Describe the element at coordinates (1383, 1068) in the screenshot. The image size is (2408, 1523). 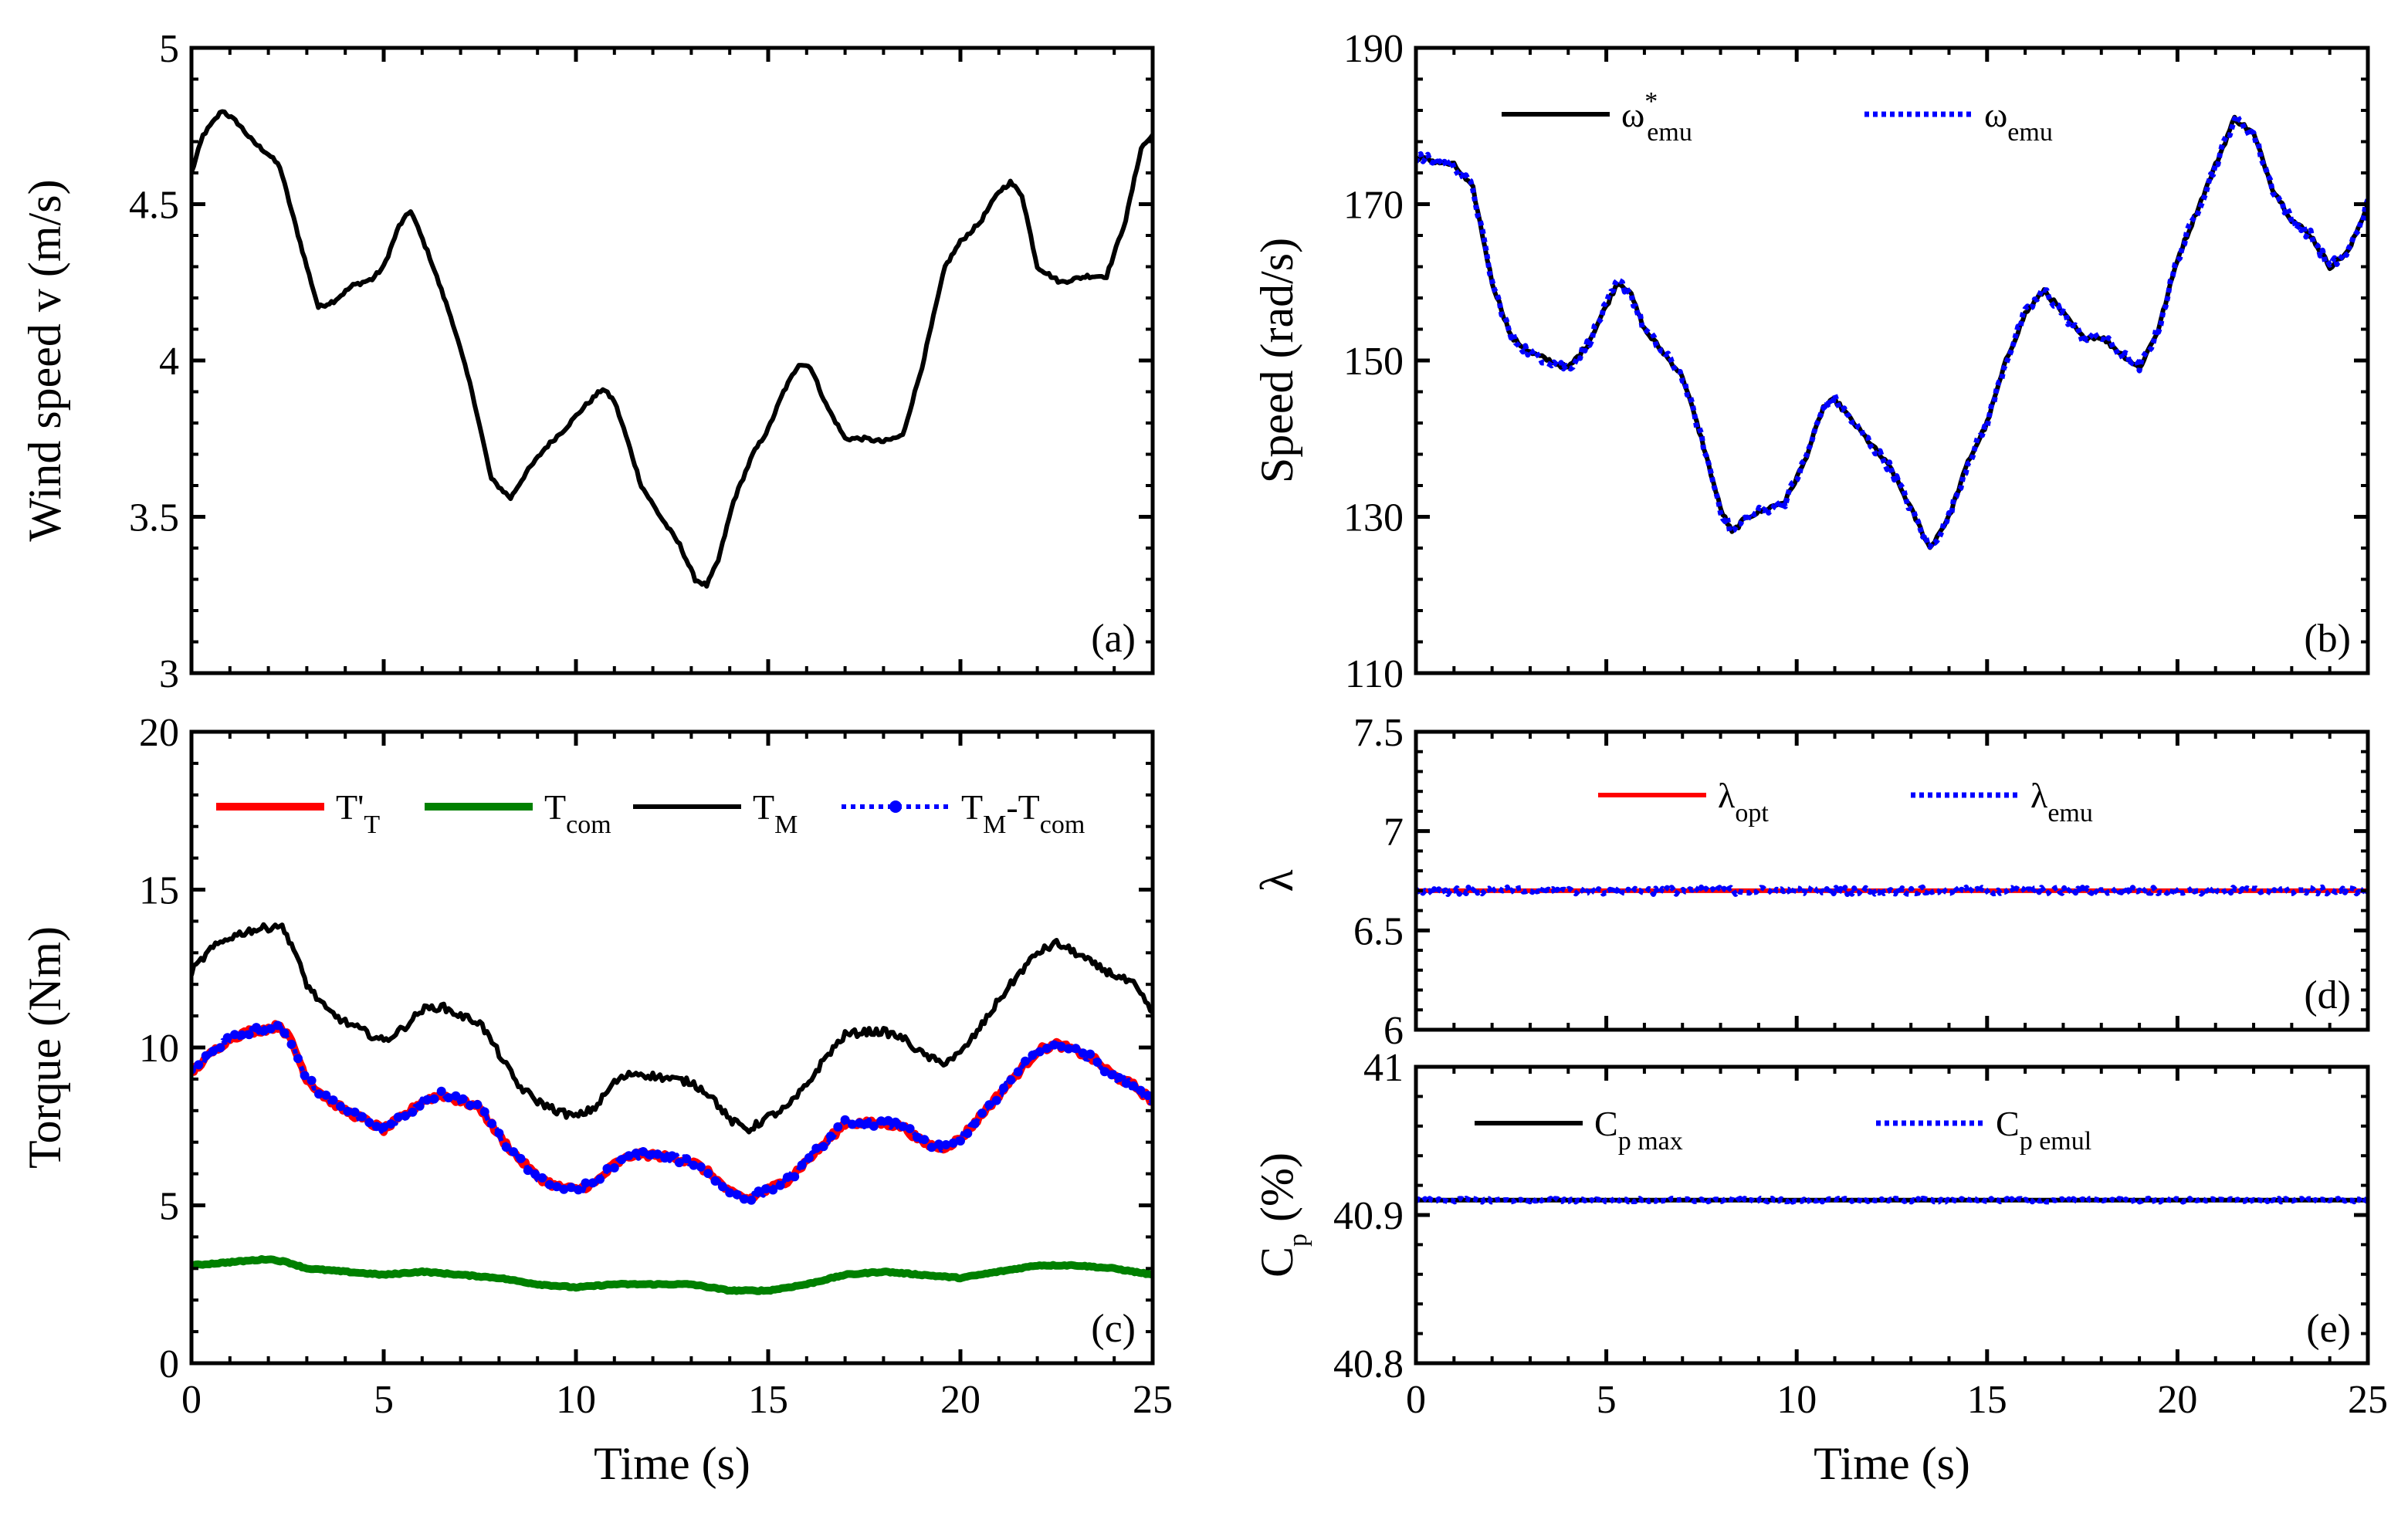
I see `y-tick-label: 41` at that location.